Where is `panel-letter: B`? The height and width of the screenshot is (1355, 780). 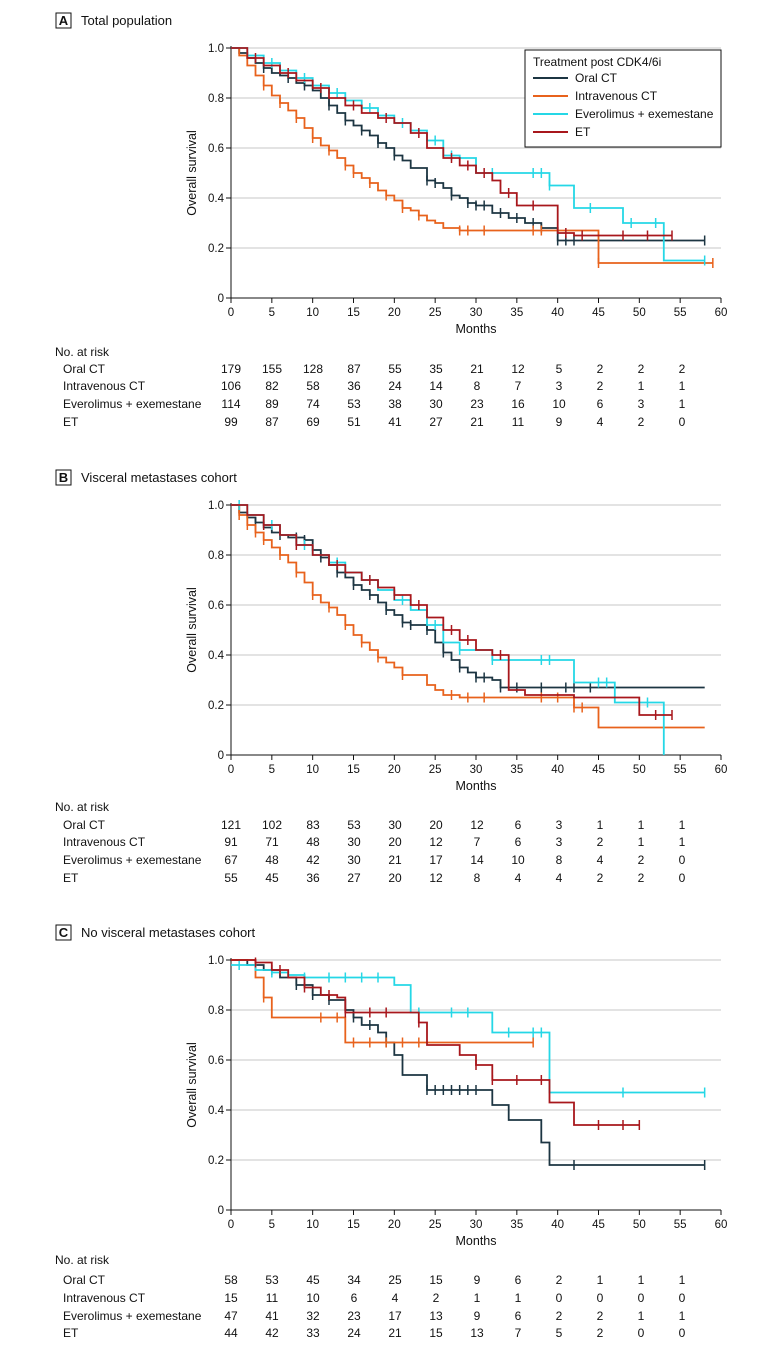 panel-letter: B is located at coordinates (63, 477).